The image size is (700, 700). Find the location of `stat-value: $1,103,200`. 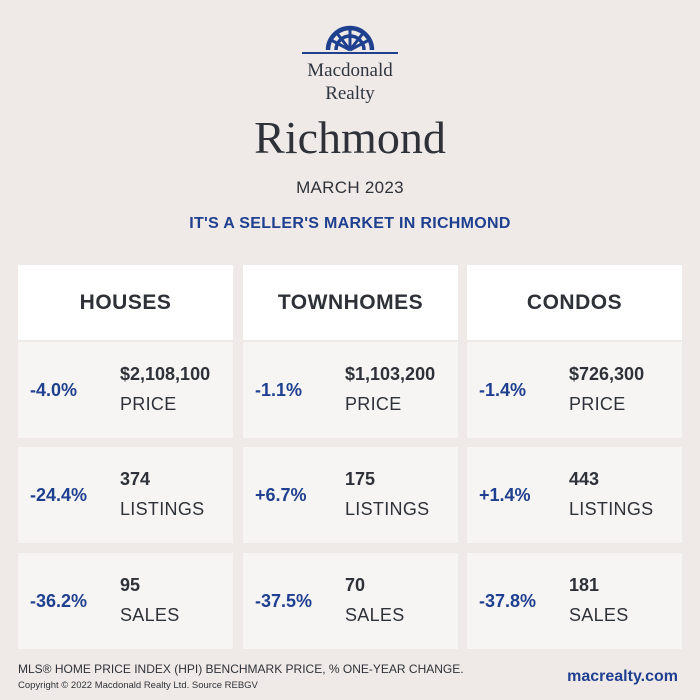

stat-value: $1,103,200 is located at coordinates (390, 374).